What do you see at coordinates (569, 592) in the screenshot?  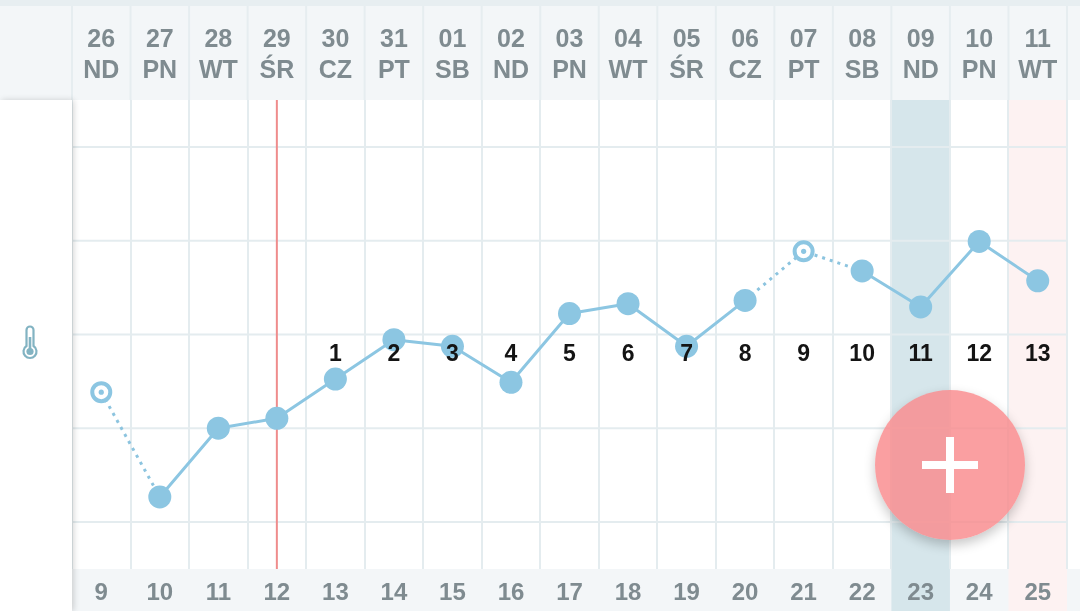 I see `x2-tick-label: 17` at bounding box center [569, 592].